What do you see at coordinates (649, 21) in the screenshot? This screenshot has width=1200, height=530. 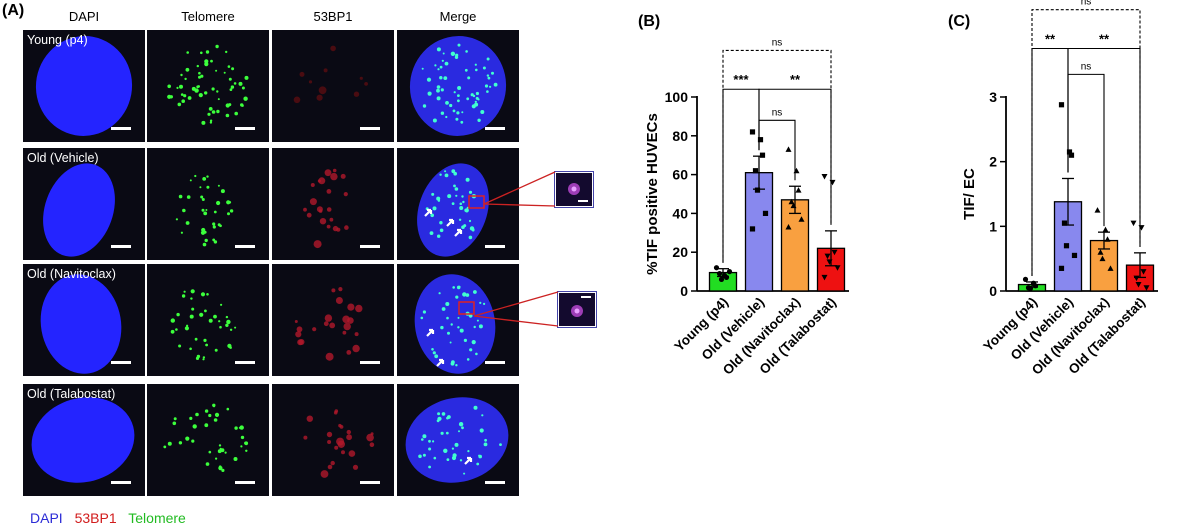 I see `panel-letter: (B)` at bounding box center [649, 21].